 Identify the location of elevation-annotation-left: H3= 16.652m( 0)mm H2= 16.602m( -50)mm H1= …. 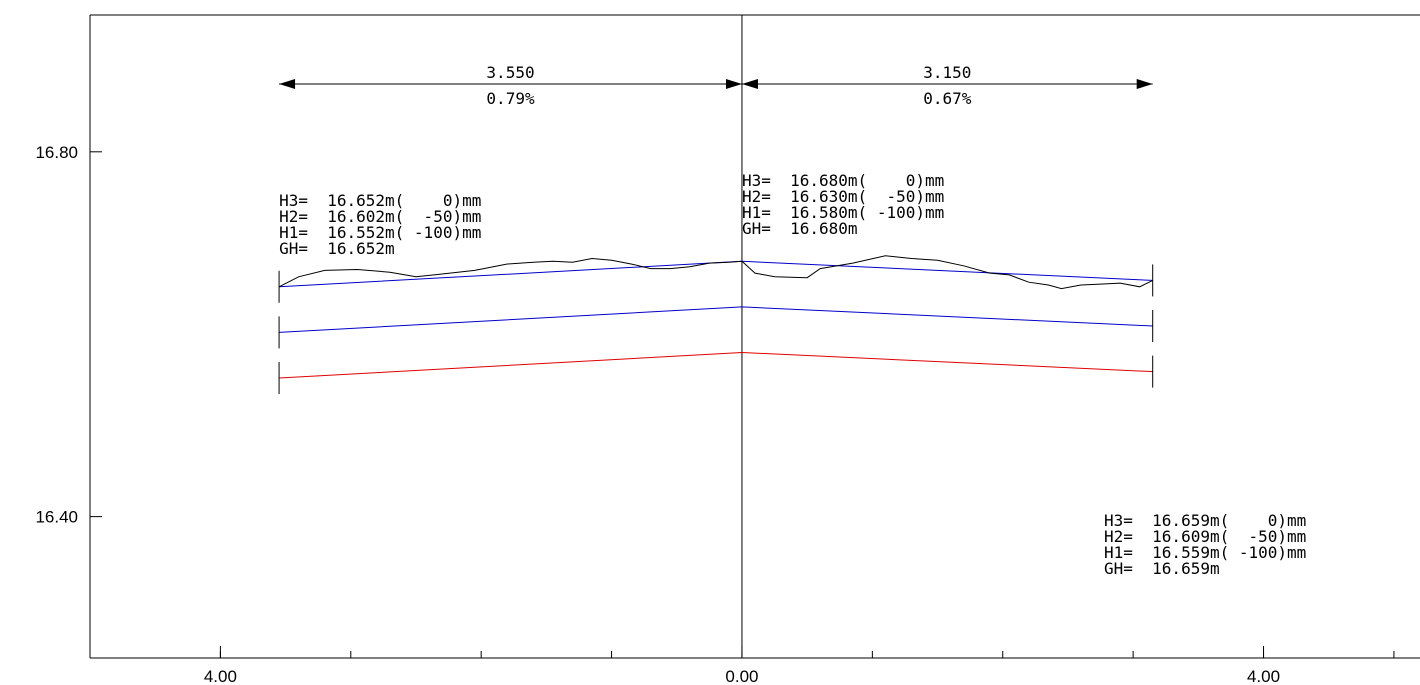
(380, 224).